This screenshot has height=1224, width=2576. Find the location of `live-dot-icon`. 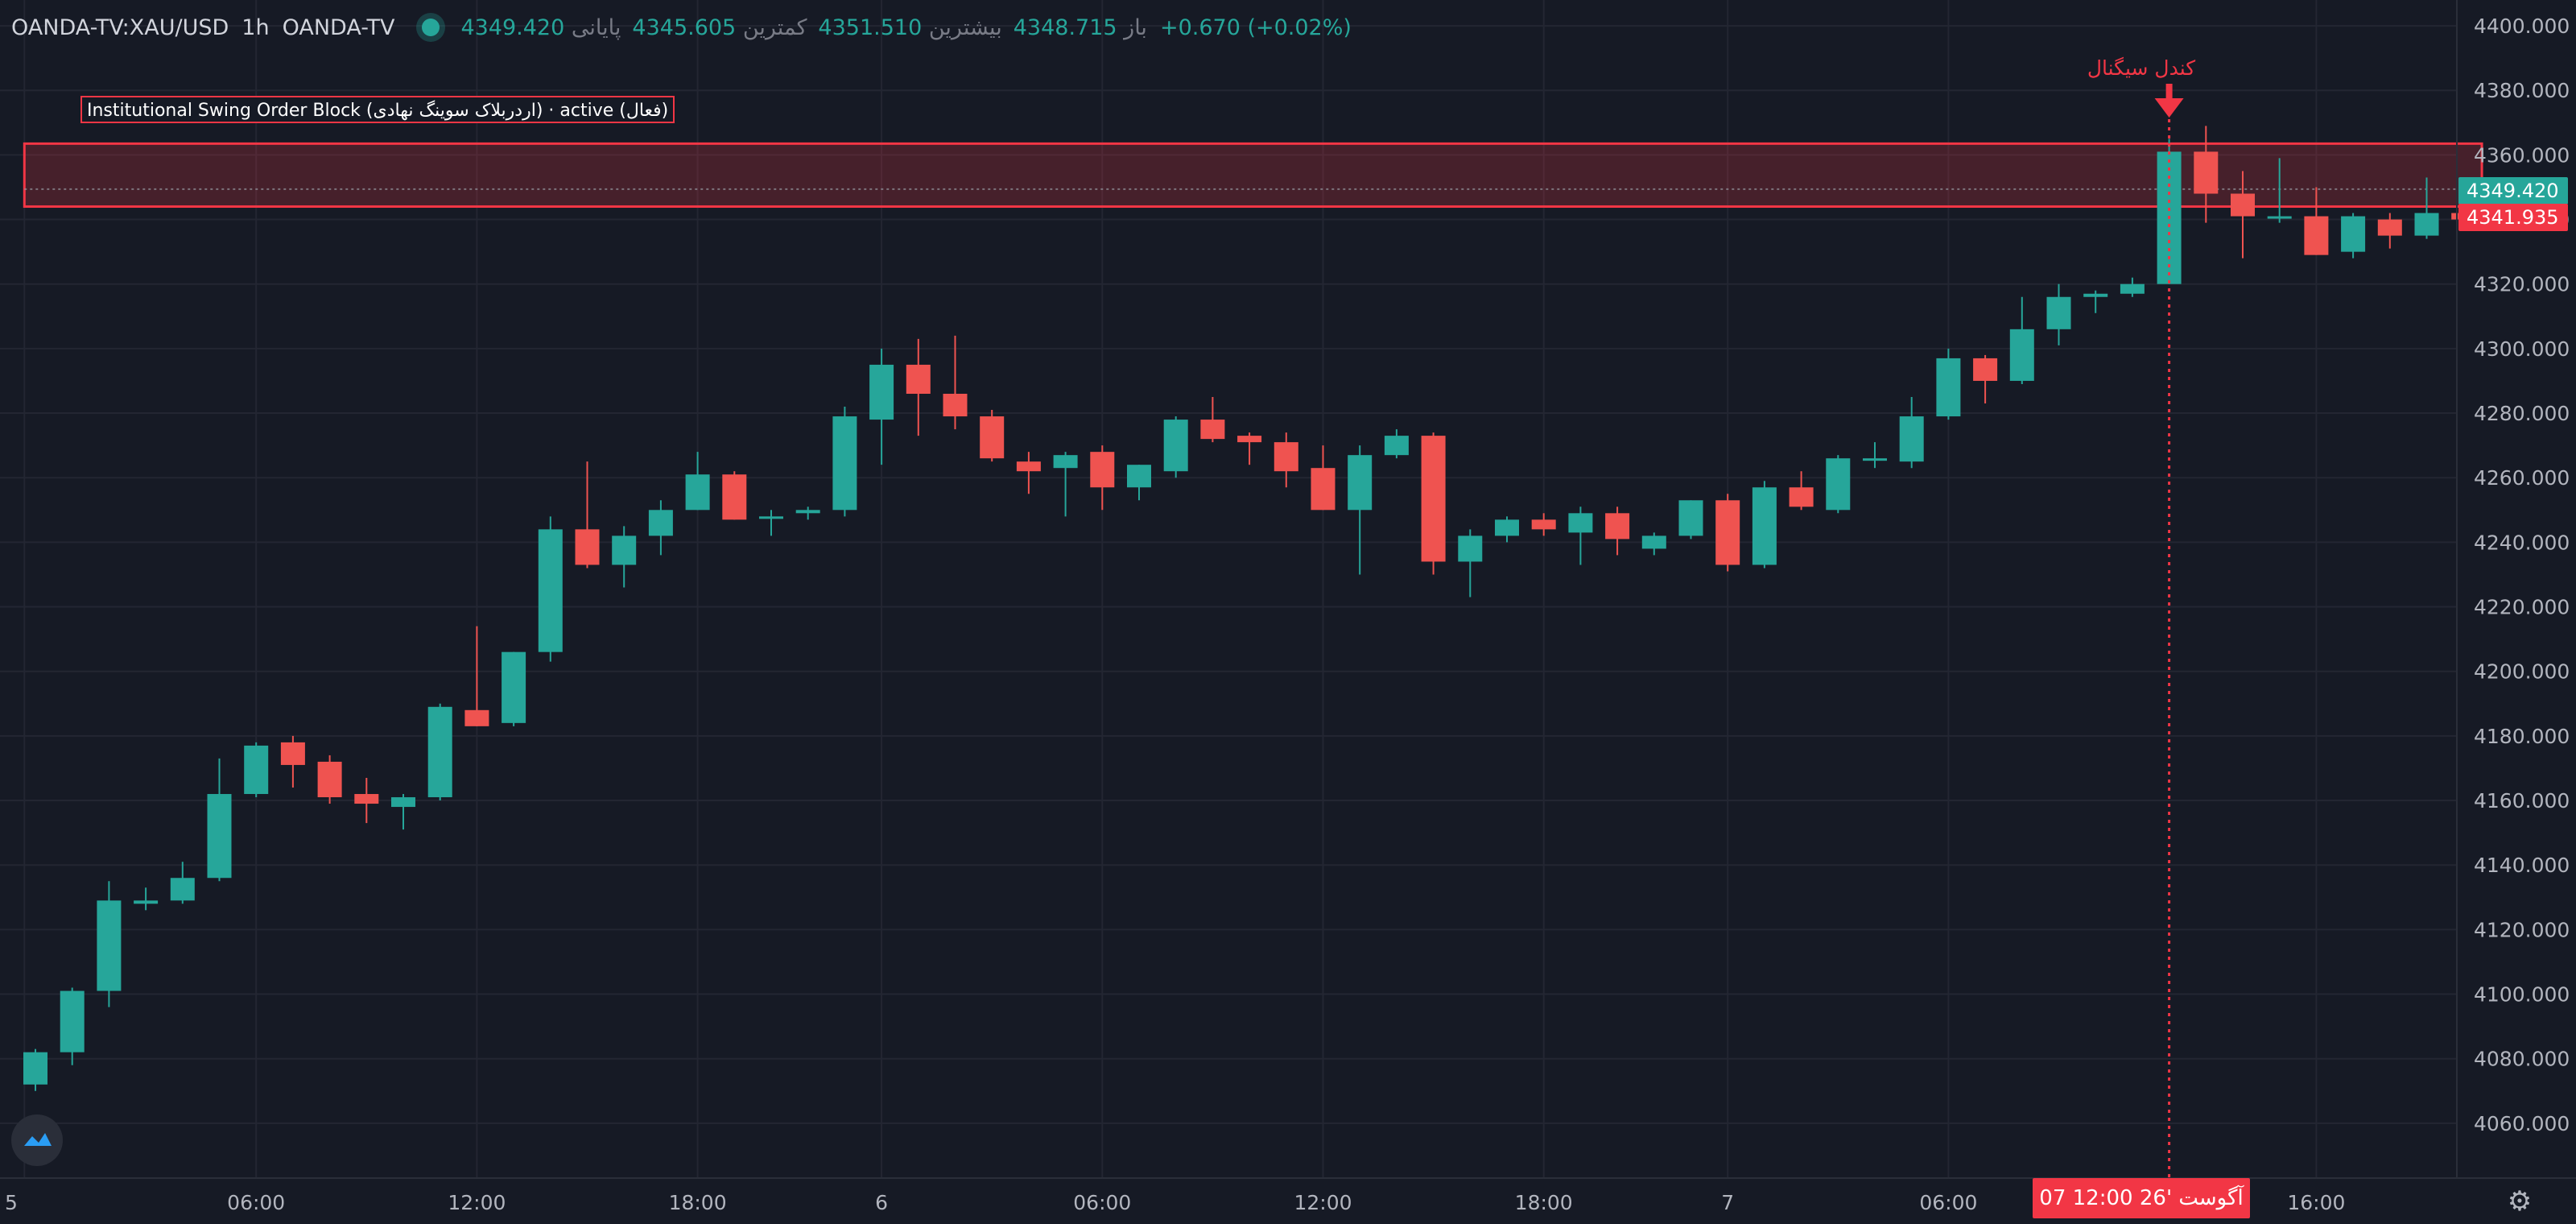

live-dot-icon is located at coordinates (431, 27).